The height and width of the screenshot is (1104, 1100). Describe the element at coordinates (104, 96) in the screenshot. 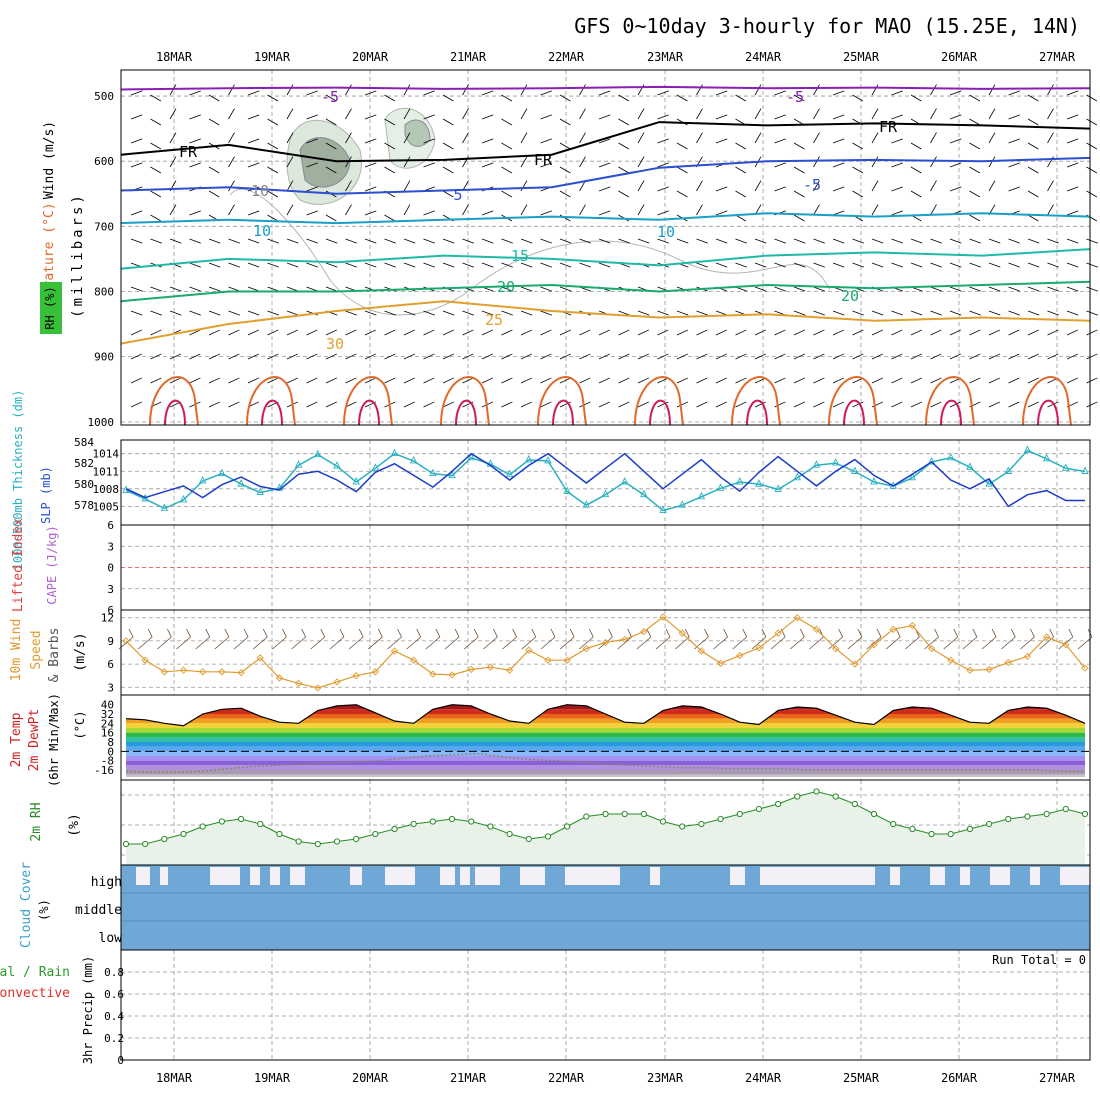

I see `pressure-tick: 500` at that location.